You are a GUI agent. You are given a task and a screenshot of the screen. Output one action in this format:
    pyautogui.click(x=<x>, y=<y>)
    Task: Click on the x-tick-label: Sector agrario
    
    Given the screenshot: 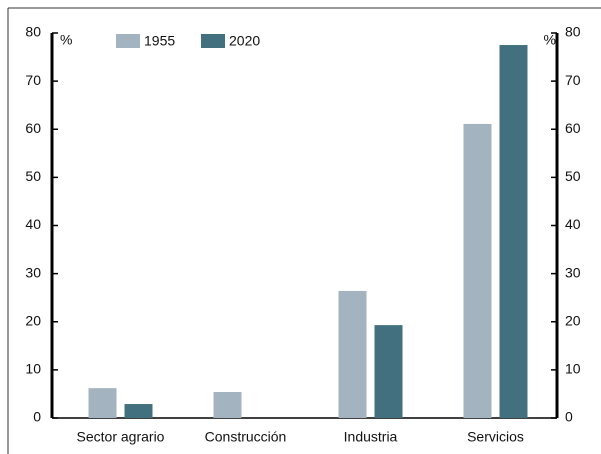 What is the action you would take?
    pyautogui.click(x=121, y=437)
    